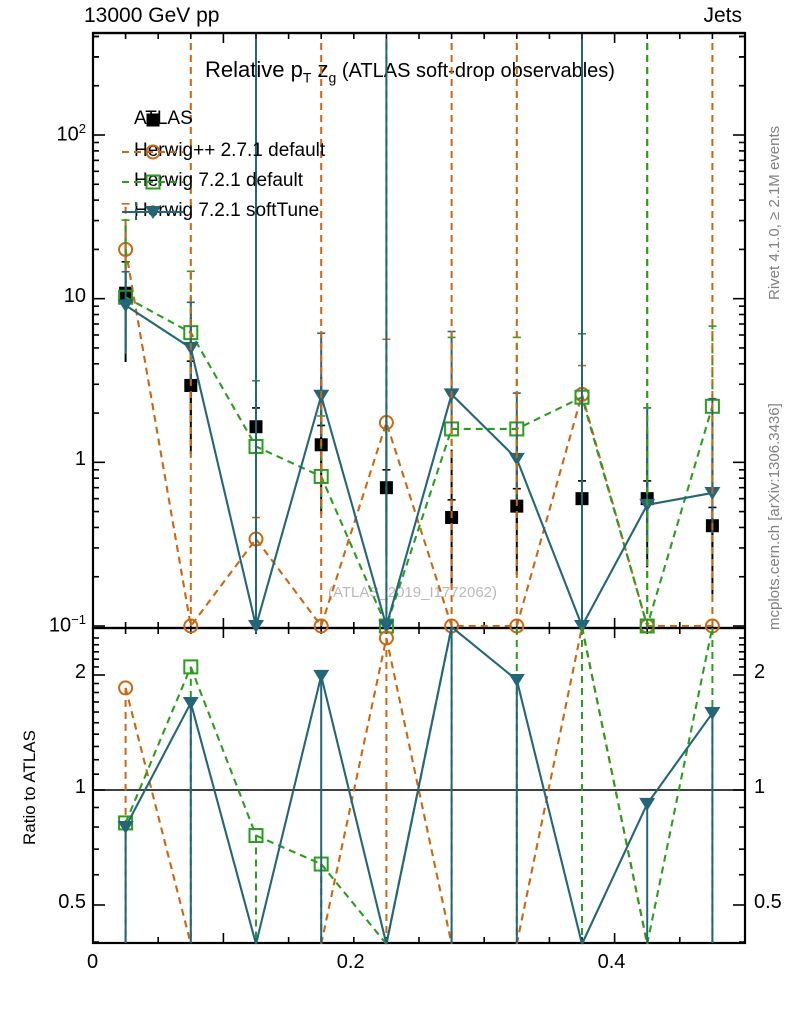 The height and width of the screenshot is (1024, 786). Describe the element at coordinates (768, 902) in the screenshot. I see `ratio-y-tick-label-right: 0.5` at that location.